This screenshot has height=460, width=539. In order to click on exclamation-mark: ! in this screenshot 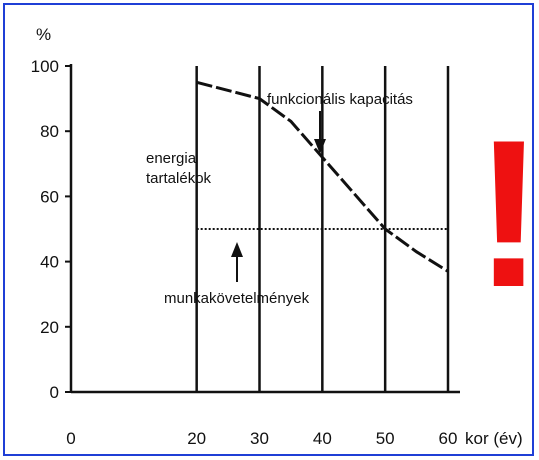, I will do `click(506, 213)`.